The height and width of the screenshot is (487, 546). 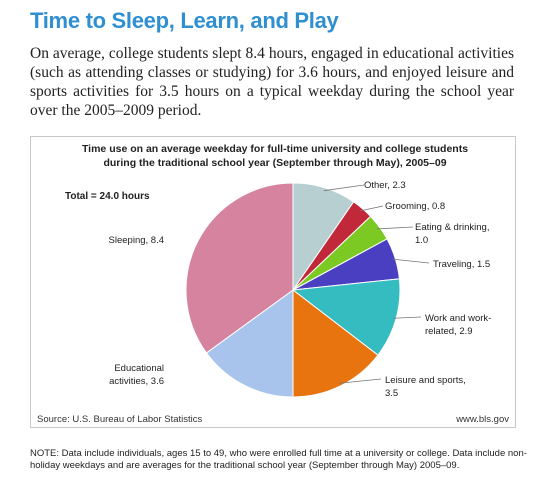 What do you see at coordinates (184, 20) in the screenshot?
I see `page-heading: Time to Sleep, Learn, and Play` at bounding box center [184, 20].